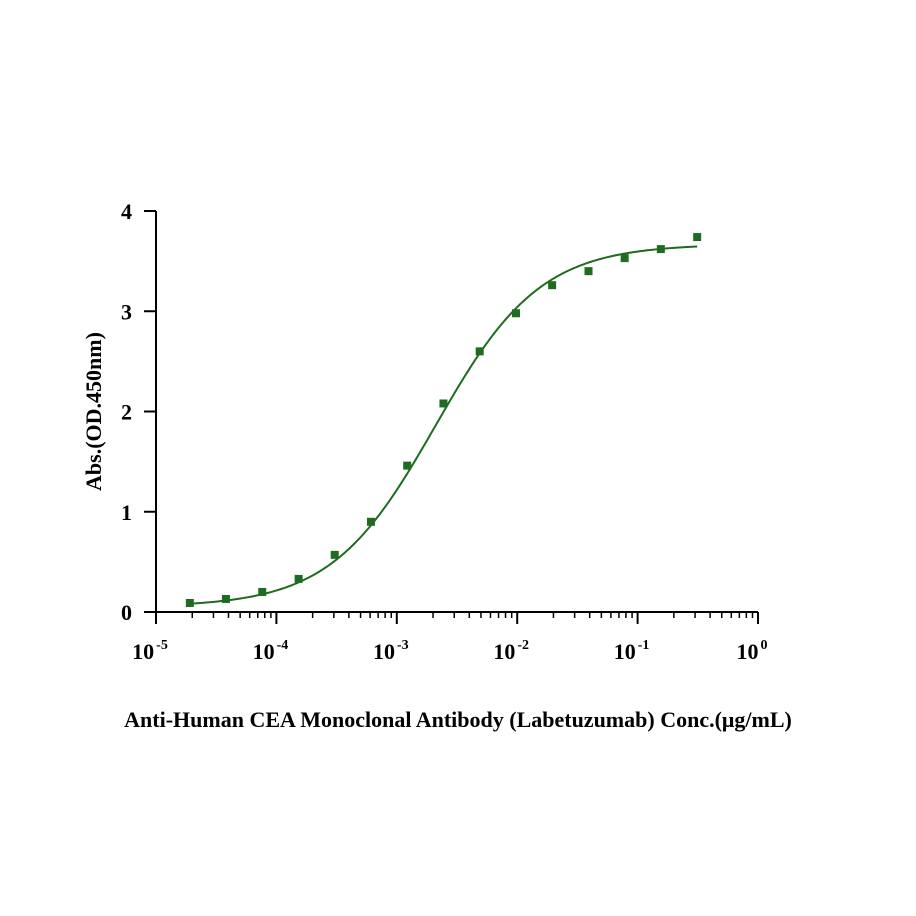  What do you see at coordinates (126, 412) in the screenshot?
I see `y-tick-label: 2` at bounding box center [126, 412].